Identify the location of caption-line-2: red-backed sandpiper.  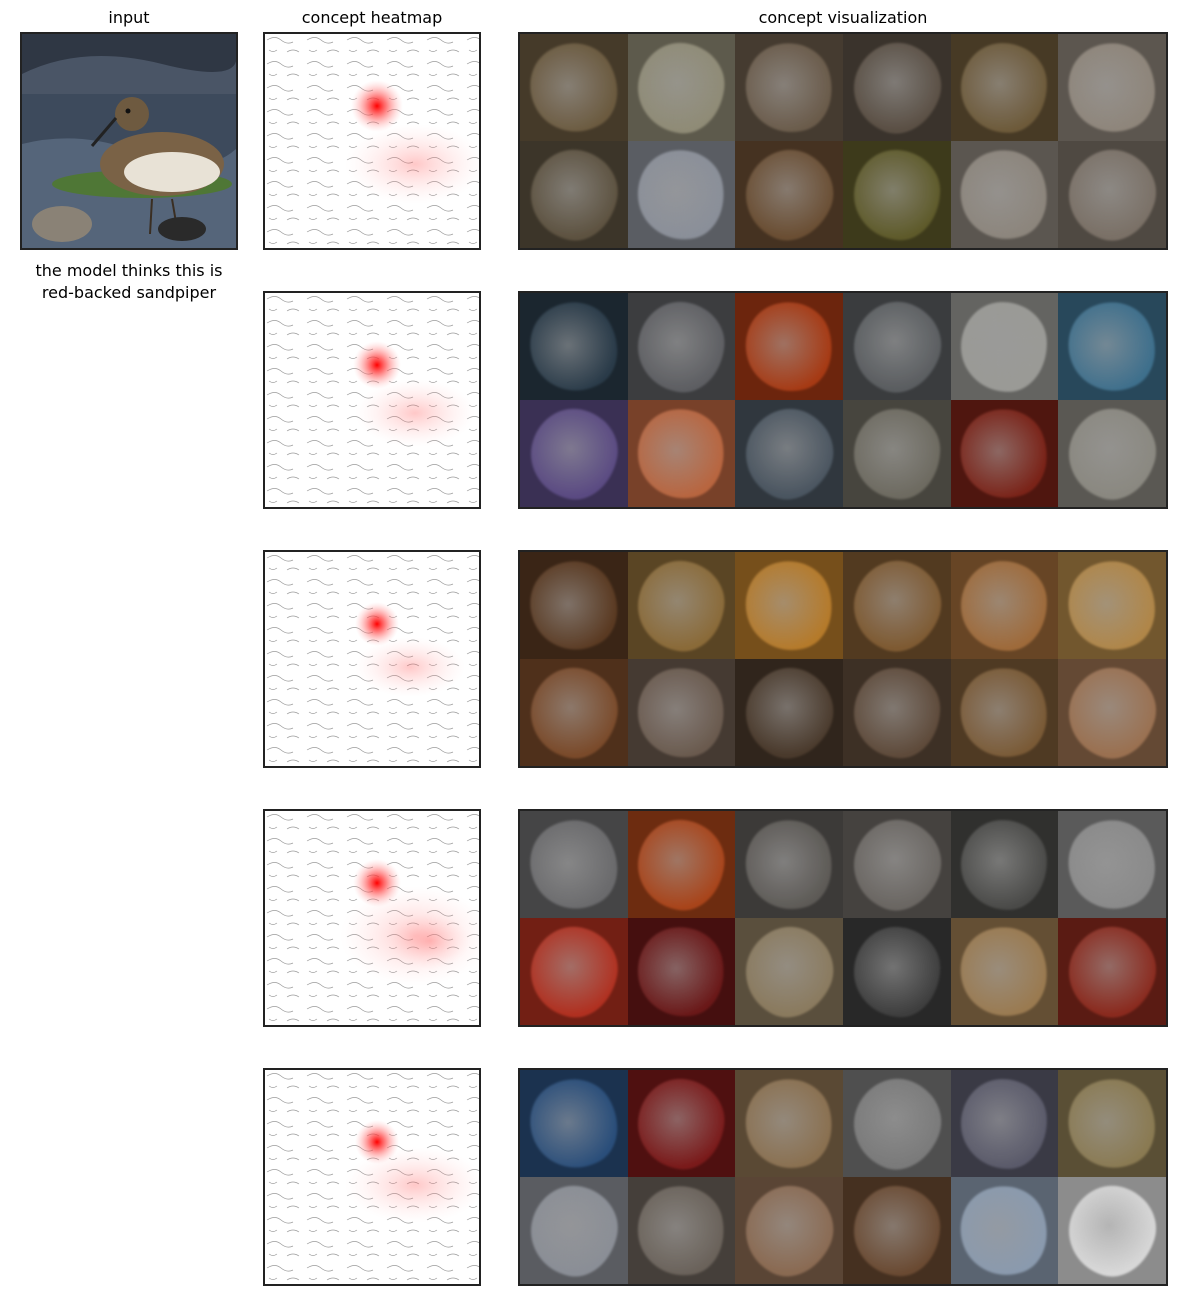
(129, 292).